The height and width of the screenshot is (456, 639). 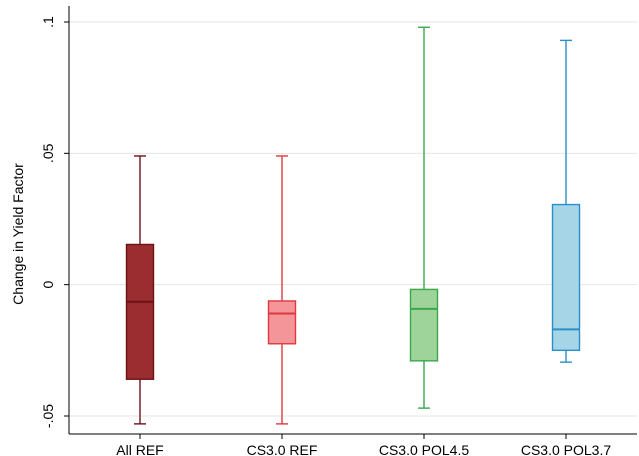 I want to click on box-all-ref, so click(x=140, y=290).